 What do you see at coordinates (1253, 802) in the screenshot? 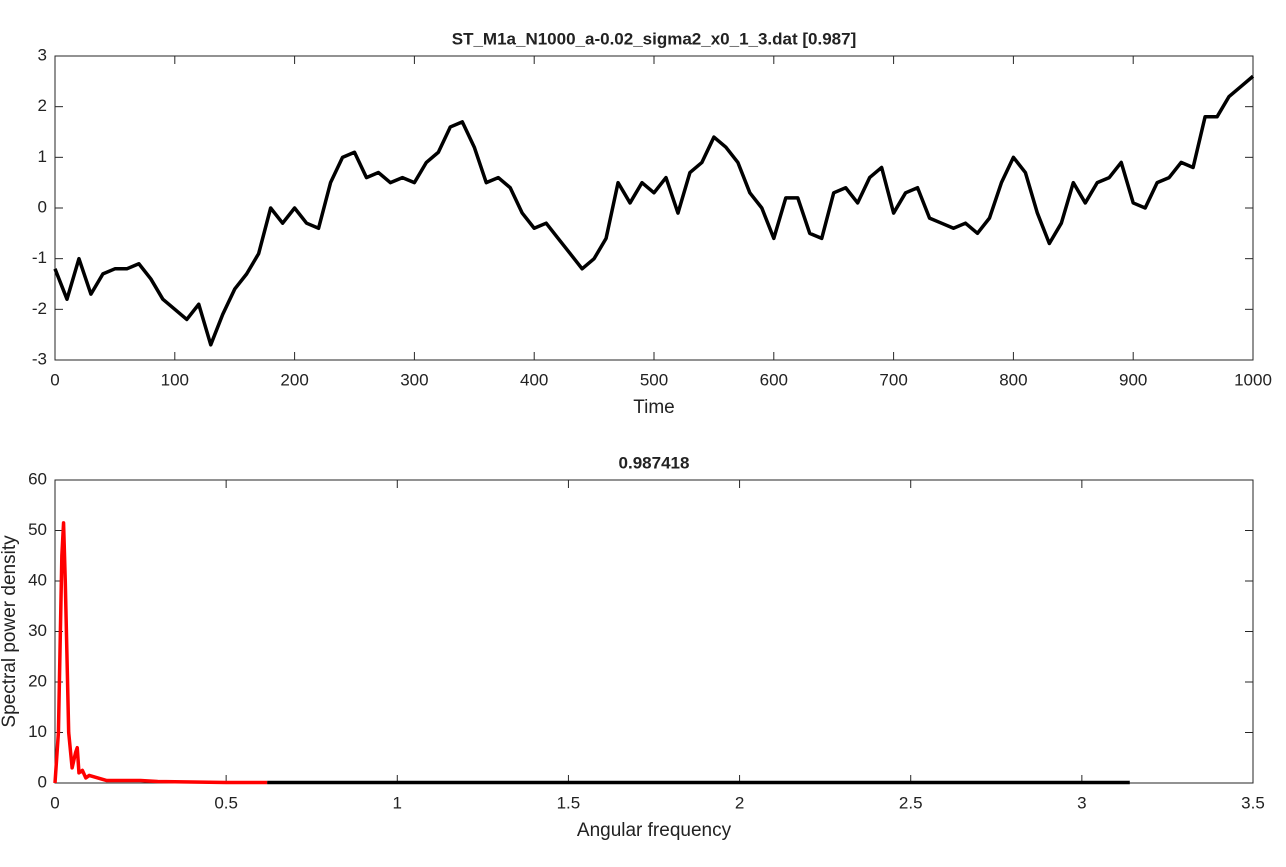
I see `x-tick-label: 3.5` at bounding box center [1253, 802].